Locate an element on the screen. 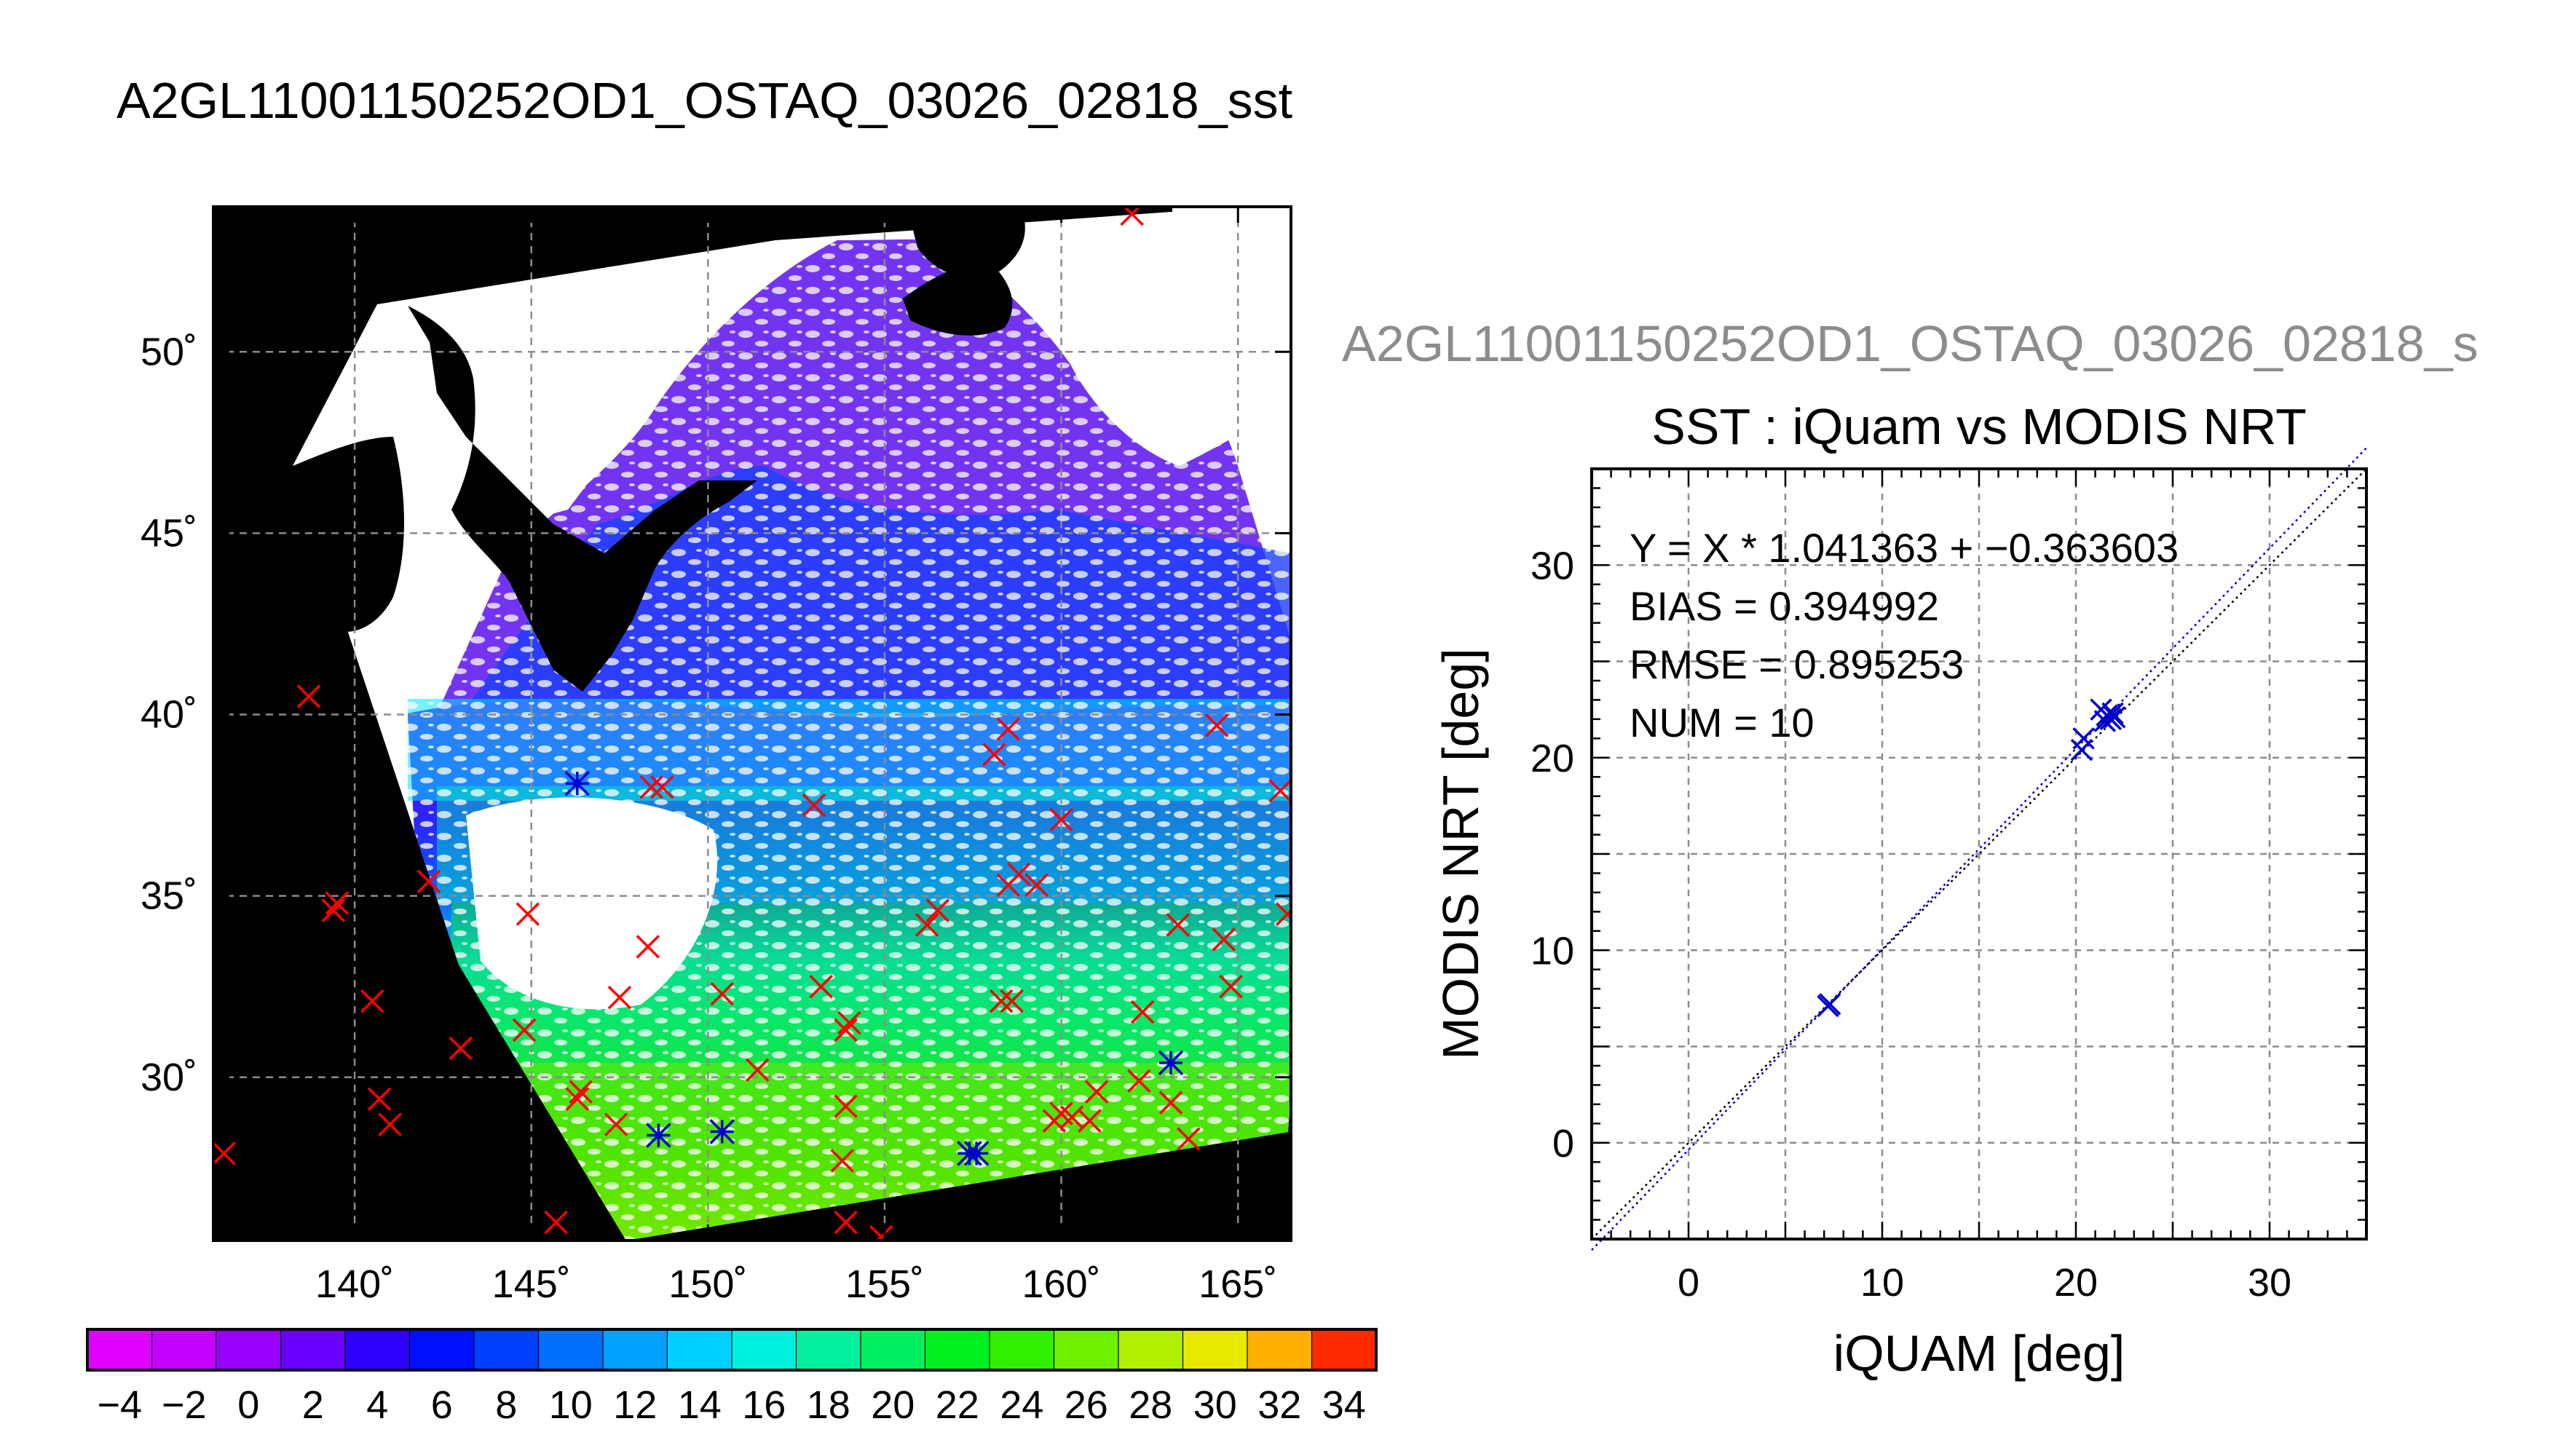  x-axis-label: iQUAM [deg] is located at coordinates (1979, 1353).